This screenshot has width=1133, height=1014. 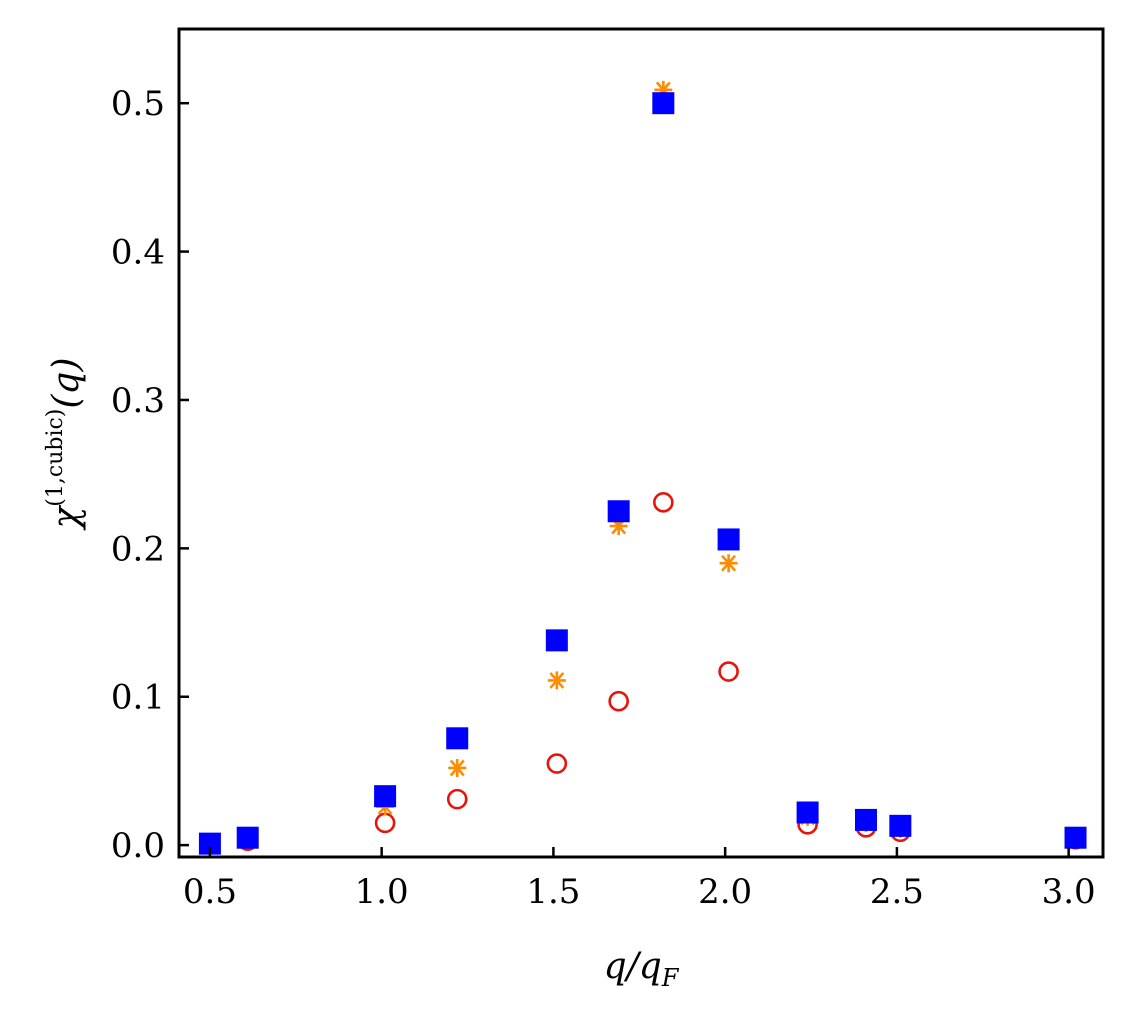 I want to click on x-tick-label: 1.0, so click(x=382, y=892).